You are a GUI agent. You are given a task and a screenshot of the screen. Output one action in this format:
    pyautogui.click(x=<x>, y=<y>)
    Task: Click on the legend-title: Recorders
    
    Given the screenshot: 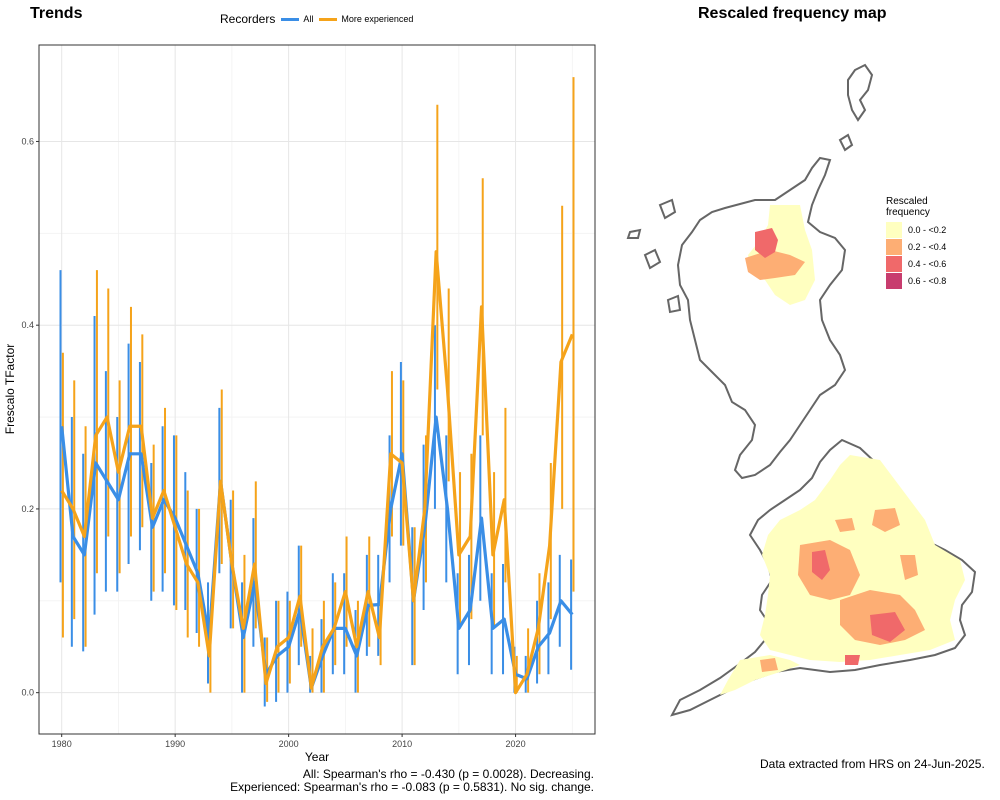 What is the action you would take?
    pyautogui.click(x=248, y=19)
    